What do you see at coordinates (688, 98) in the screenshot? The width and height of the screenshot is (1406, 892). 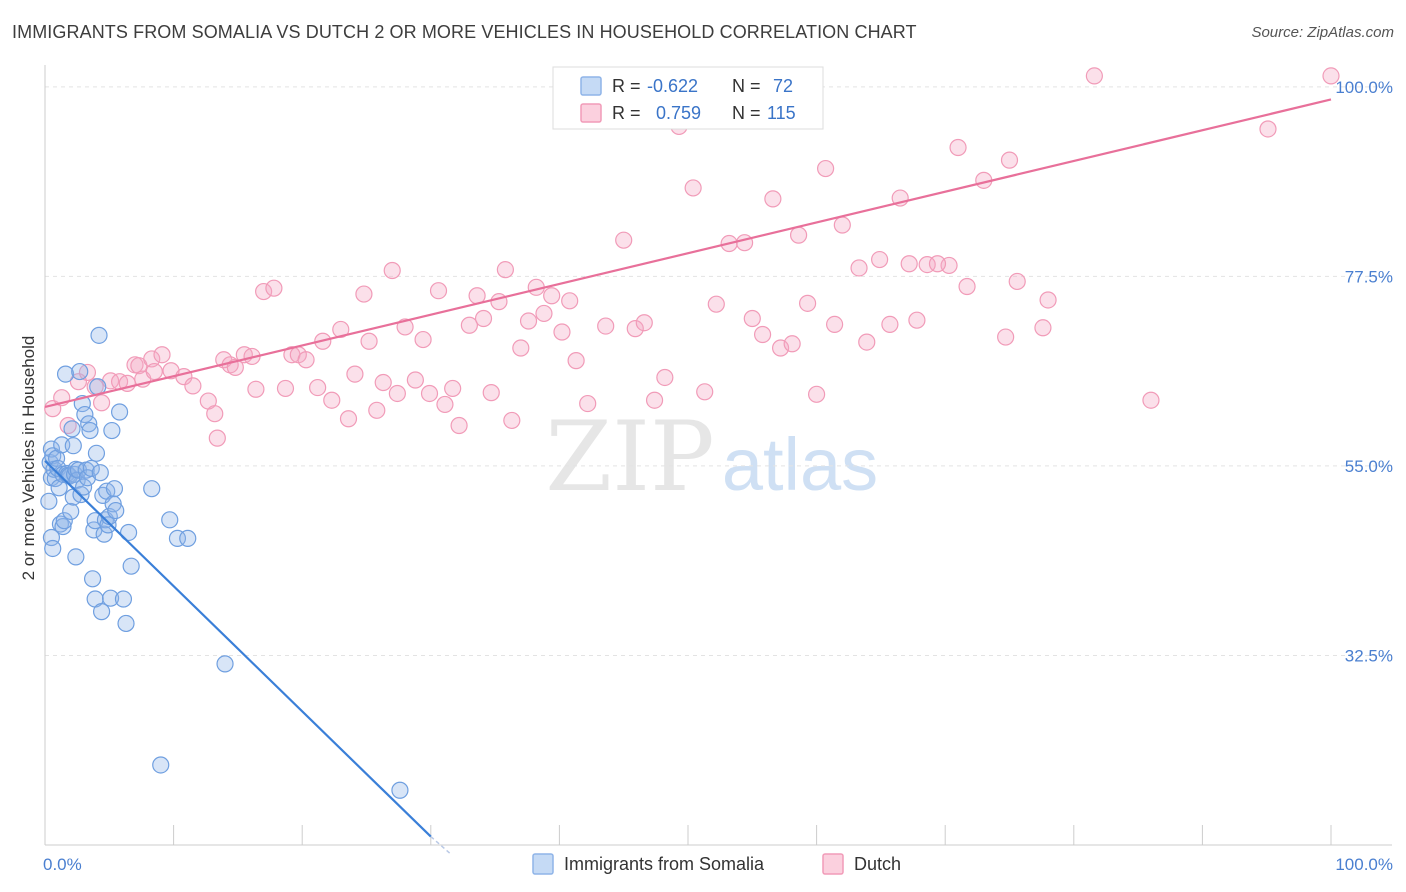 I see `legend-top: R = -0.622 N = 72 R = 0.759 N = 115` at bounding box center [688, 98].